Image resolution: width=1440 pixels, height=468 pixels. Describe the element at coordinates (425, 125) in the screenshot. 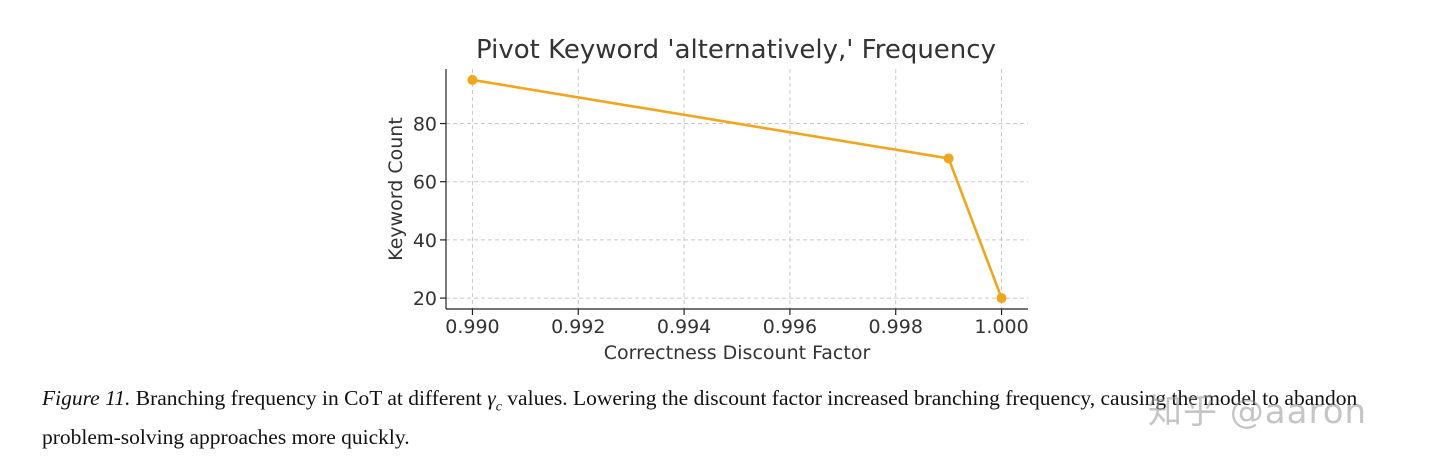

I see `y-tick-label: 80` at that location.